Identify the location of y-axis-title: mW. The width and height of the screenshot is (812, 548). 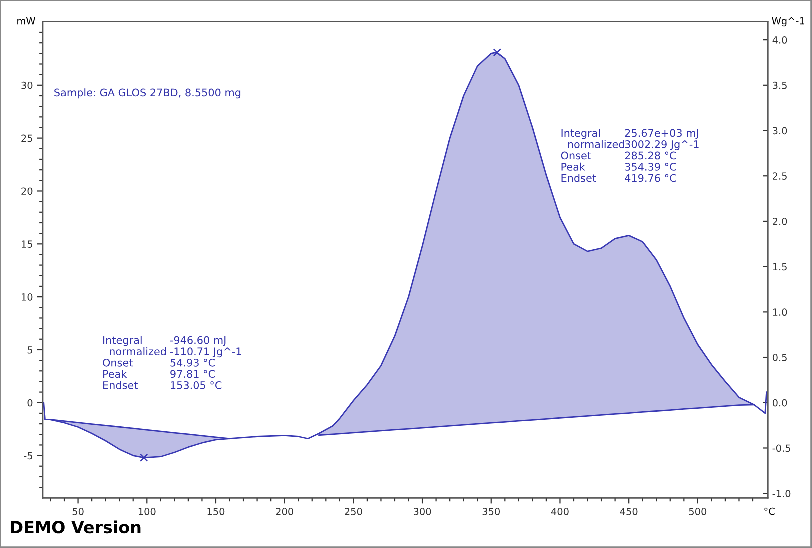
(27, 21).